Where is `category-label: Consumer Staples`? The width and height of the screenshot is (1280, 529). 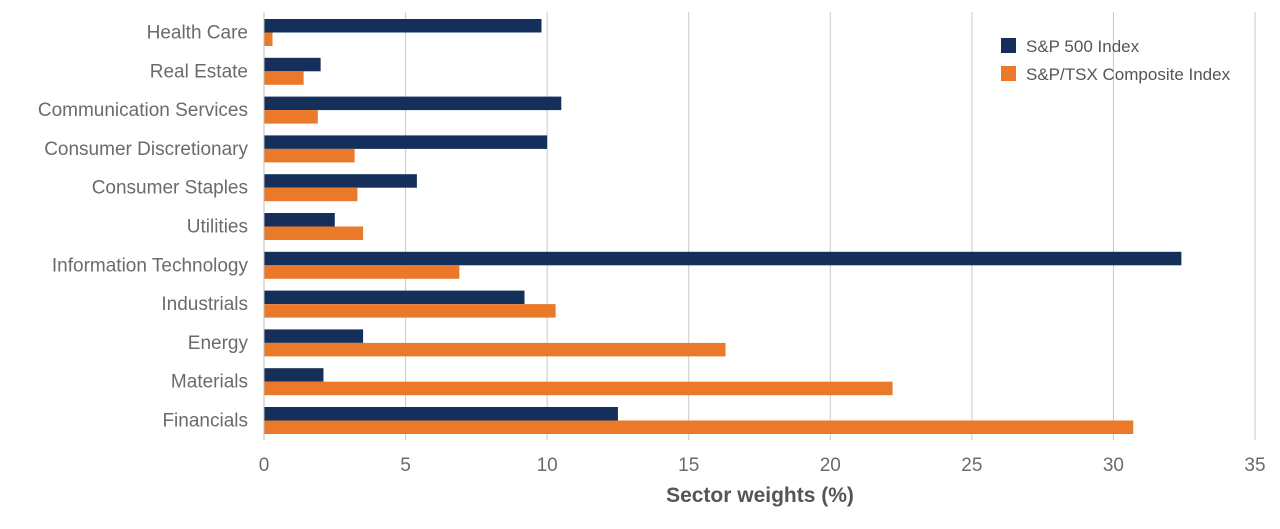
category-label: Consumer Staples is located at coordinates (170, 188).